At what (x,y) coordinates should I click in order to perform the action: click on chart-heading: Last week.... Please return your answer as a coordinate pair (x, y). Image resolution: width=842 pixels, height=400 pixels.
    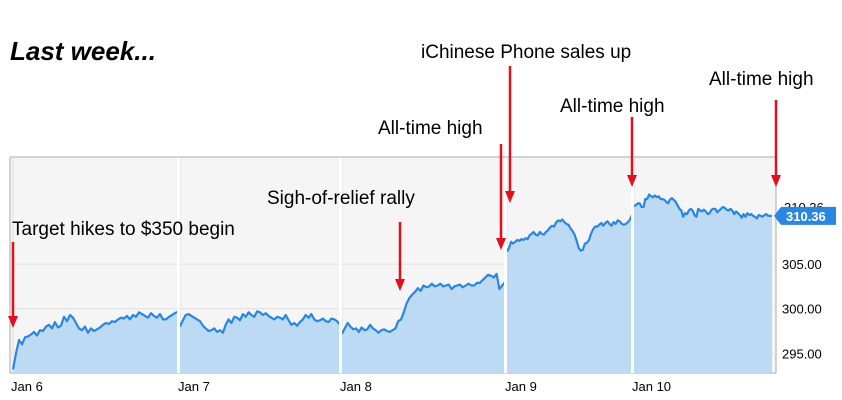
    Looking at the image, I should click on (83, 51).